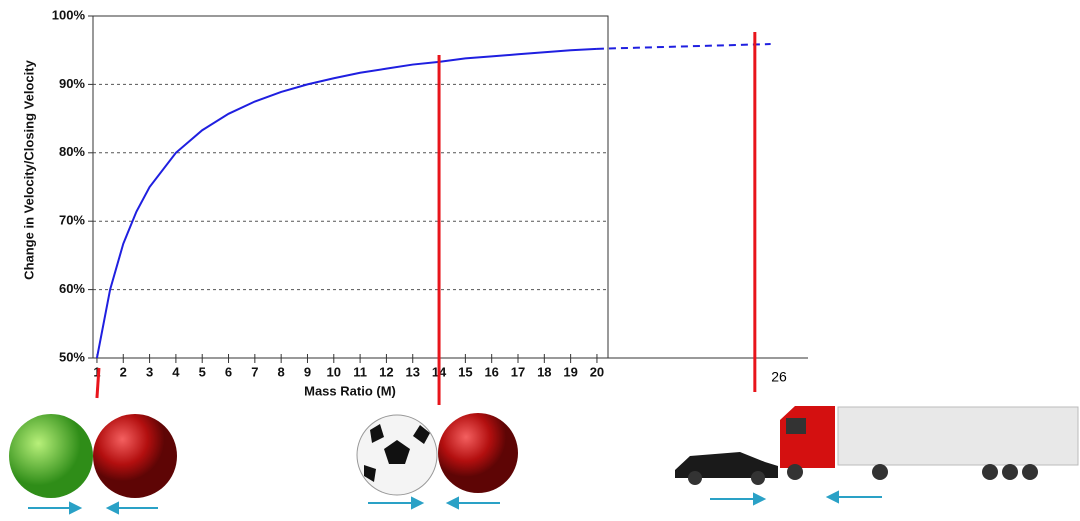 The image size is (1080, 521). I want to click on y-tick-label: 60%, so click(72, 288).